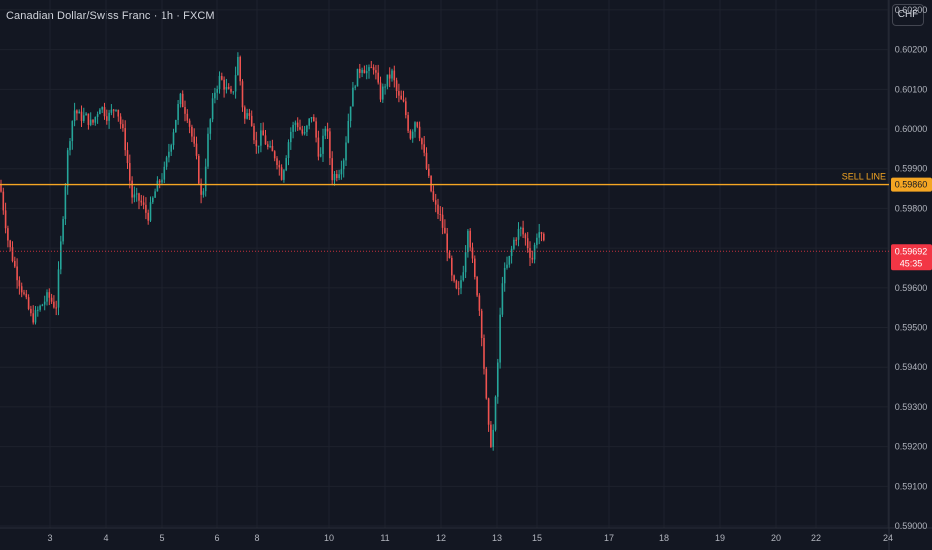 Image resolution: width=932 pixels, height=550 pixels. What do you see at coordinates (911, 447) in the screenshot?
I see `price-tick-label: 0.59200` at bounding box center [911, 447].